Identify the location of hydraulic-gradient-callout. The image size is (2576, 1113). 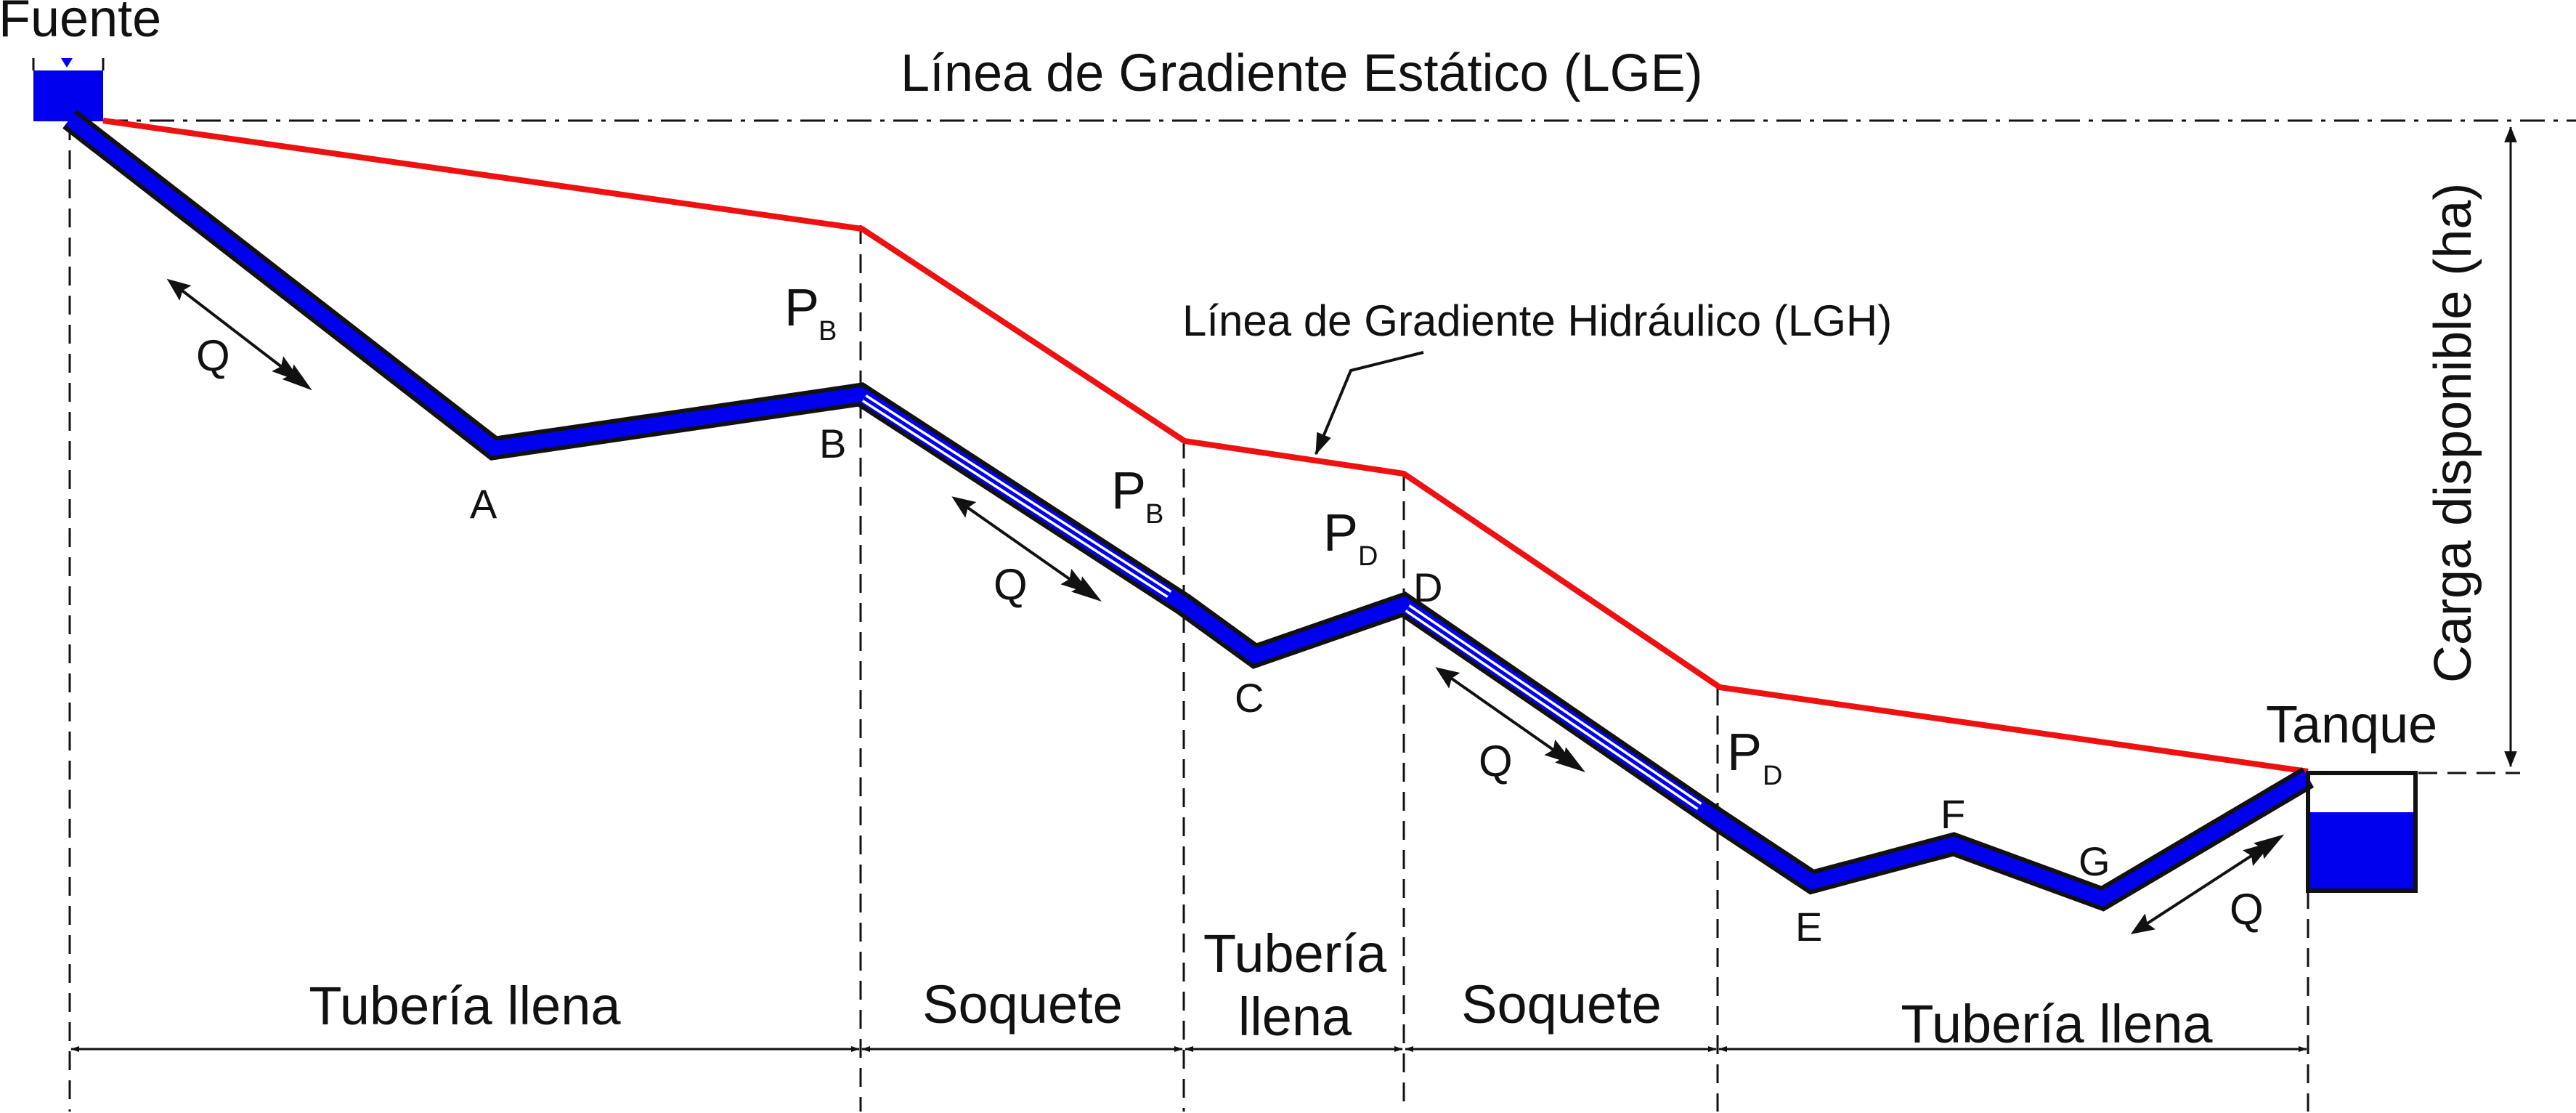
(1369, 403).